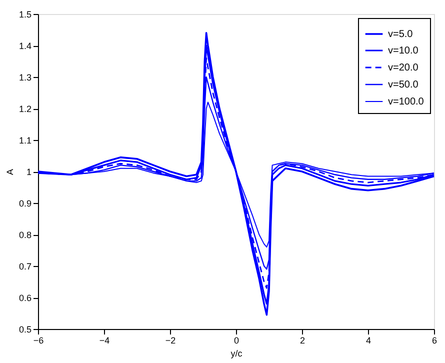 This screenshot has width=445, height=363. I want to click on y-tick-label: 1.5, so click(25, 15).